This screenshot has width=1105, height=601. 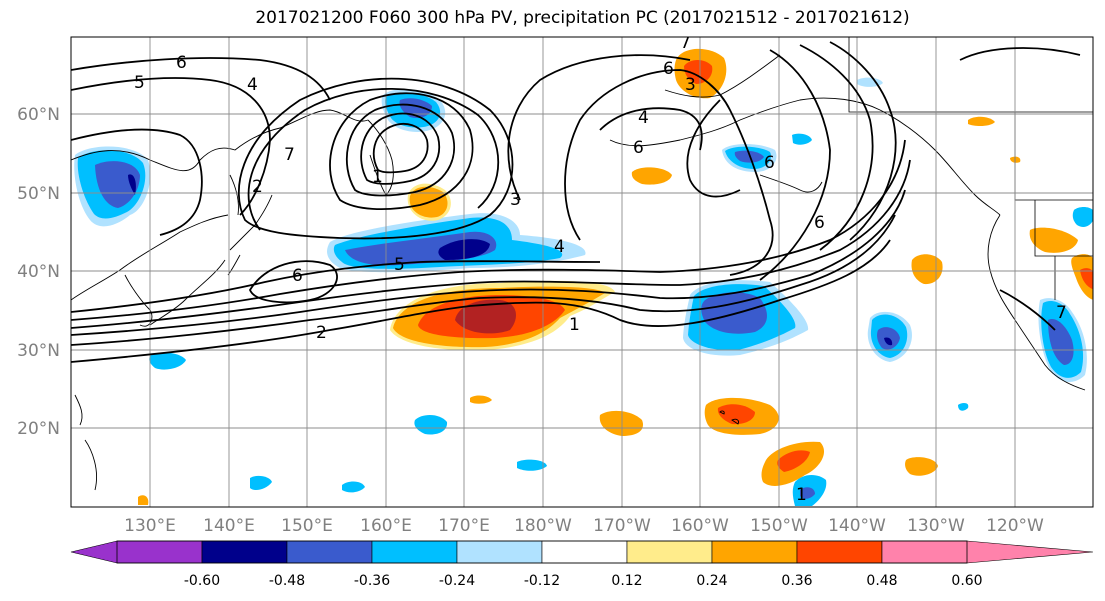 I want to click on lat-label: 60°N, so click(x=38, y=115).